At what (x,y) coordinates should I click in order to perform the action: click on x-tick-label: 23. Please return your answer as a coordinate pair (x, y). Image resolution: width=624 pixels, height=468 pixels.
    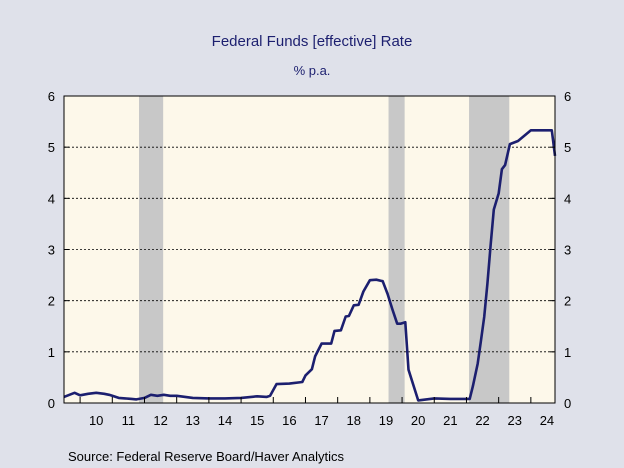
    Looking at the image, I should click on (515, 420).